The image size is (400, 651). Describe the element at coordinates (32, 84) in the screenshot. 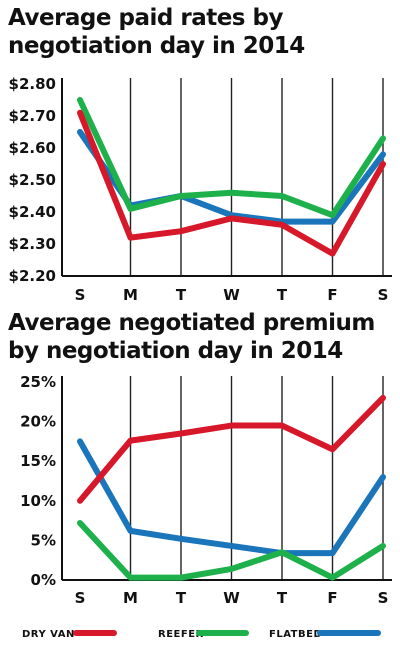

I see `y-tick-label: $2.80` at that location.